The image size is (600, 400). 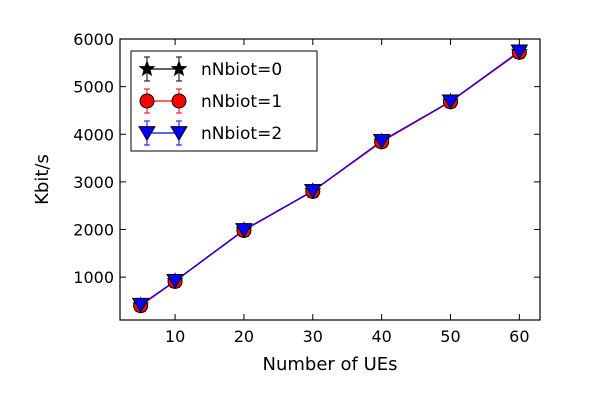 What do you see at coordinates (450, 336) in the screenshot?
I see `x-tick-label: 50` at bounding box center [450, 336].